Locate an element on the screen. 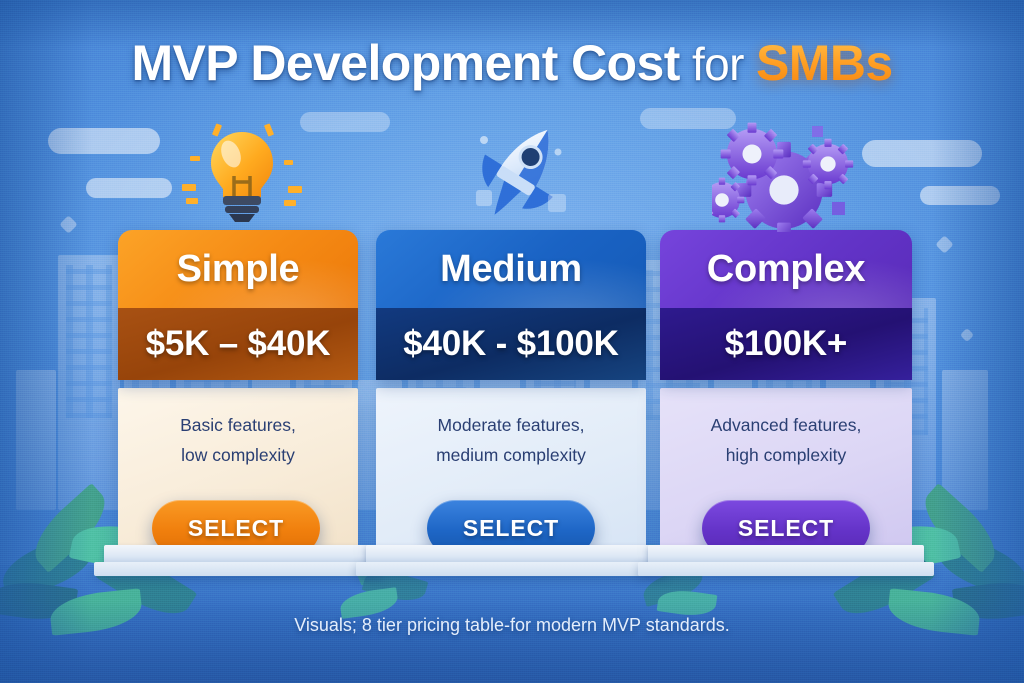  gears-icon is located at coordinates (776, 180).